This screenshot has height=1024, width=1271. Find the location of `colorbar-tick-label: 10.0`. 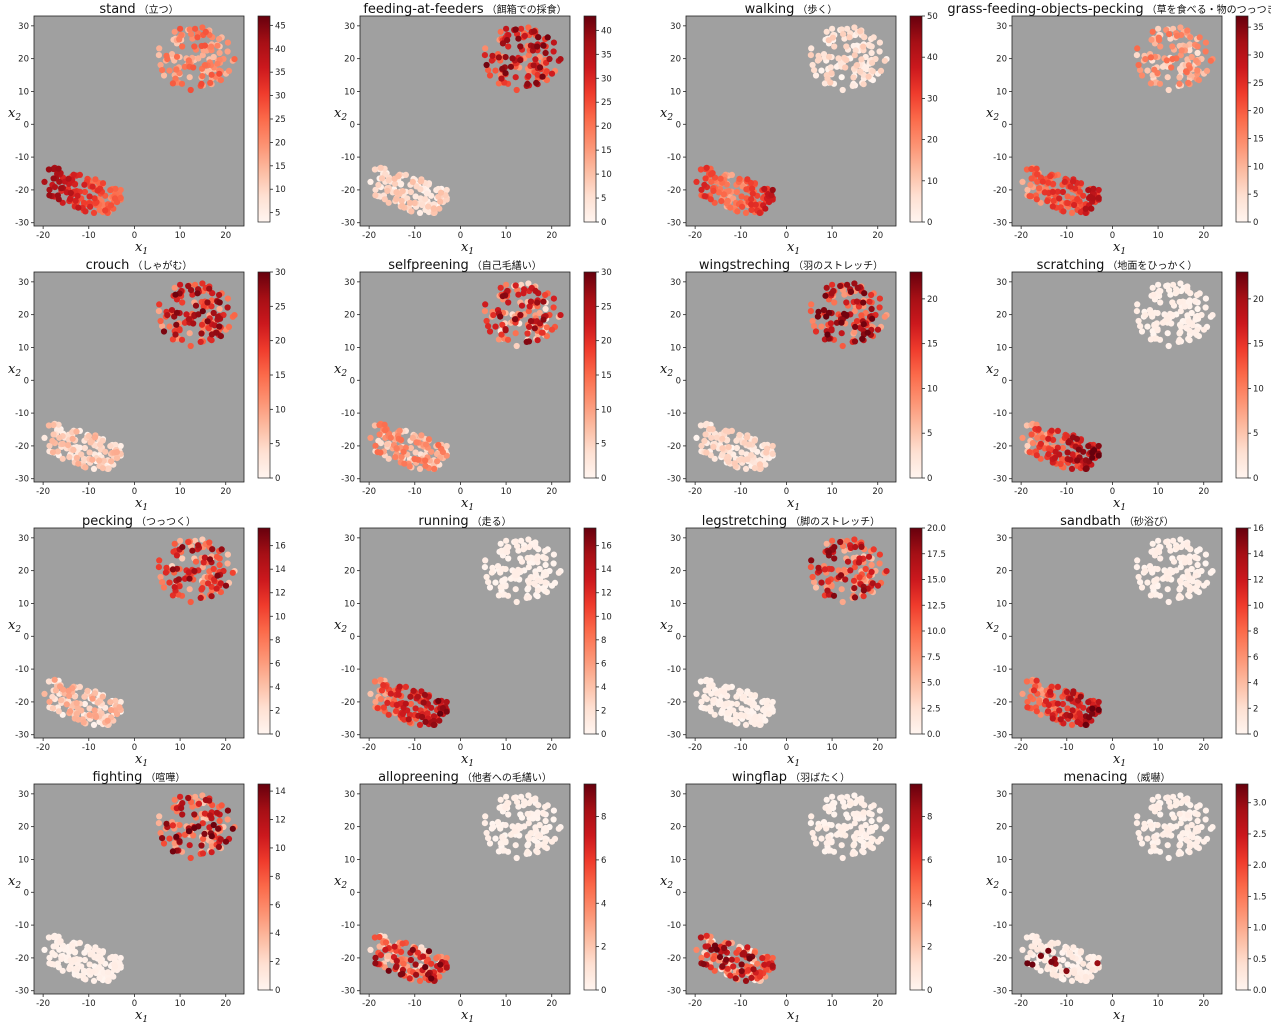

colorbar-tick-label: 10.0 is located at coordinates (936, 632).